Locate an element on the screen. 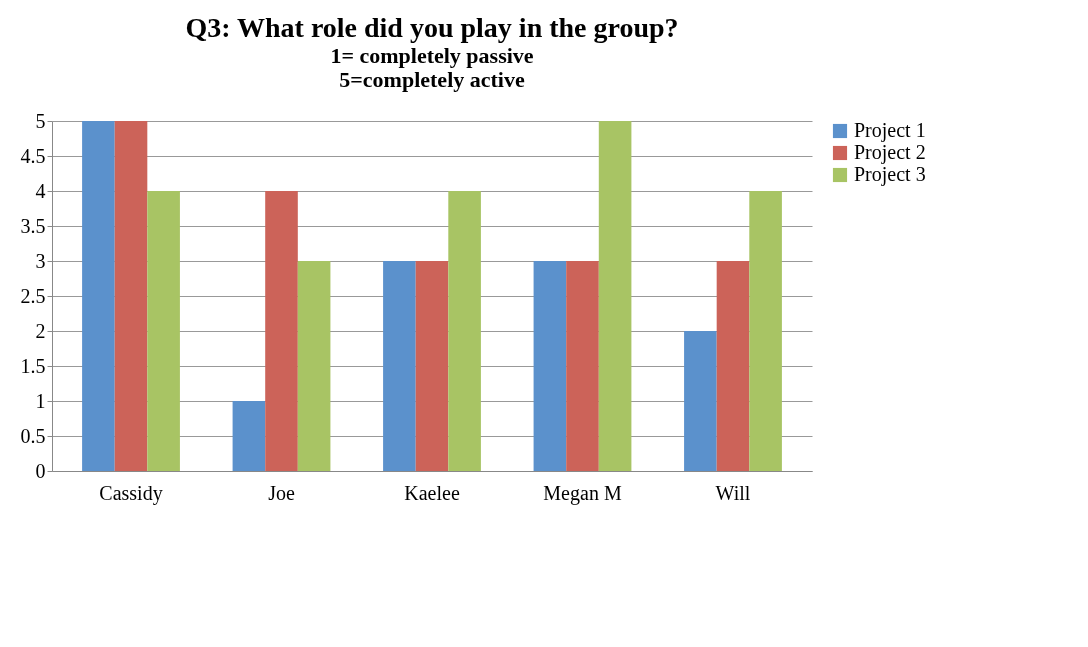  y-tick-label: 0 is located at coordinates (40, 470).